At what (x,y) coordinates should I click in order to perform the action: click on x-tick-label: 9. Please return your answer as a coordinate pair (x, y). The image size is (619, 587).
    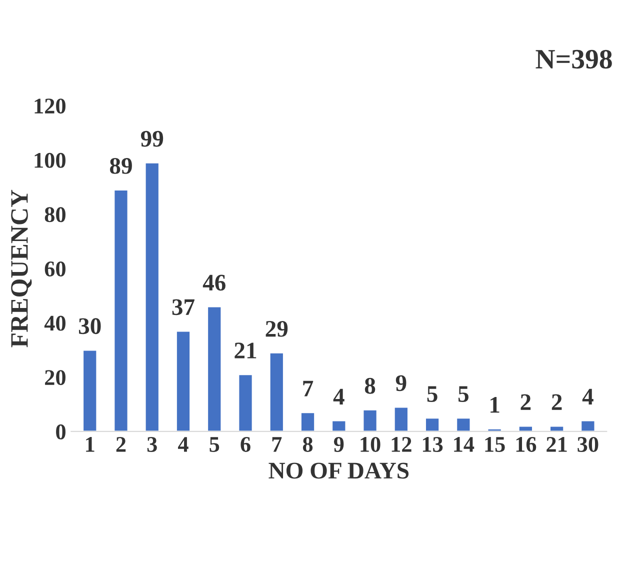
    Looking at the image, I should click on (339, 444).